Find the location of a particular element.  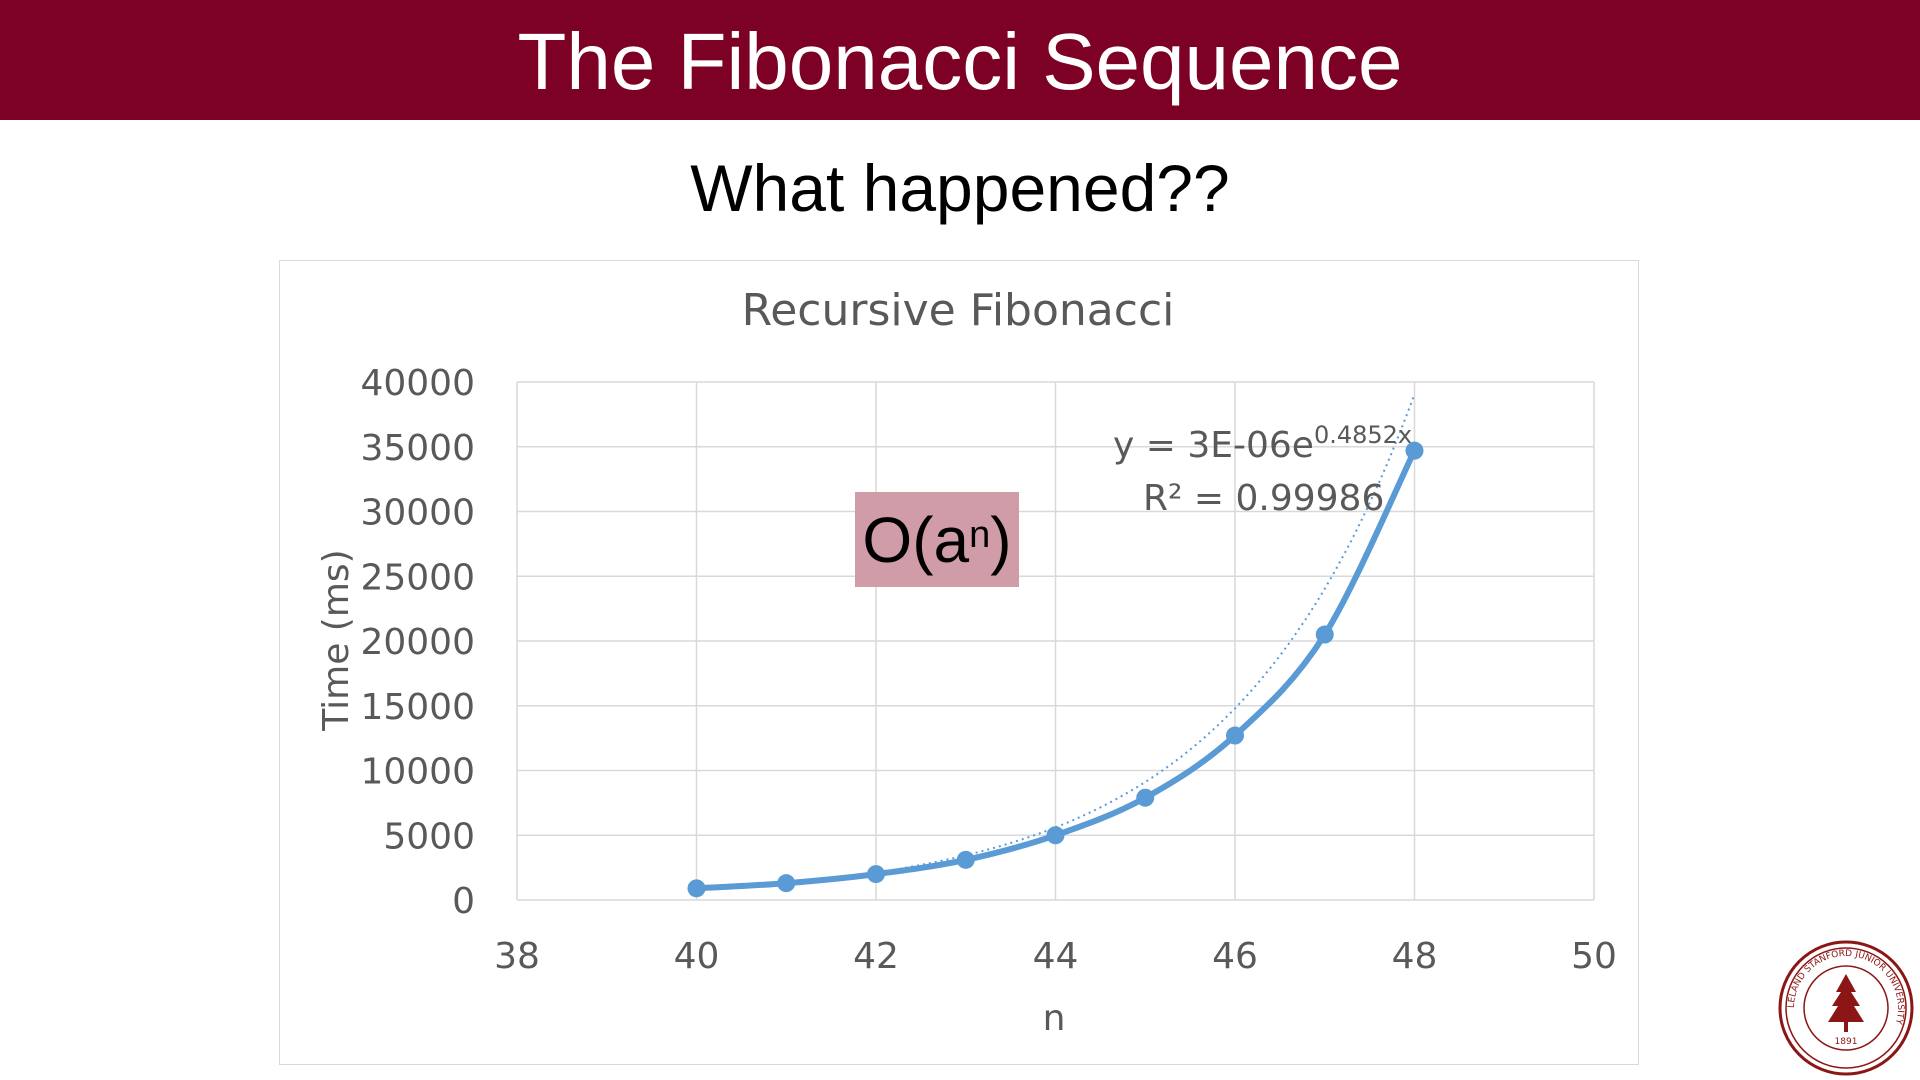

stanford-seal-icon: LELAND STANFORD JUNIOR UNIVERSITY 1891 is located at coordinates (1846, 1008).